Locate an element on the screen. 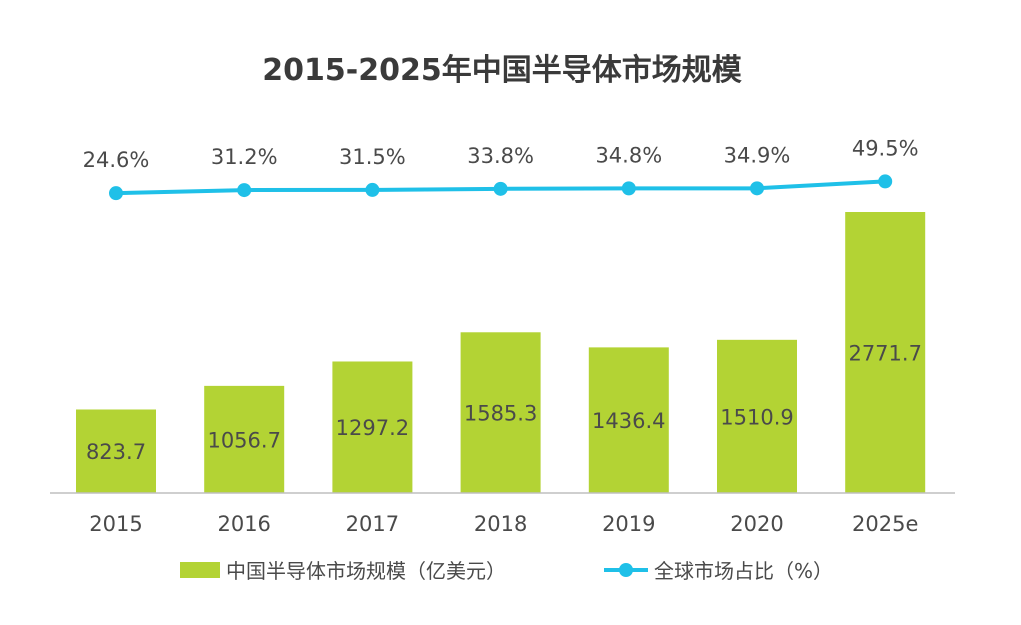 This screenshot has height=625, width=1021. bar-value-label: 823.7 is located at coordinates (116, 452).